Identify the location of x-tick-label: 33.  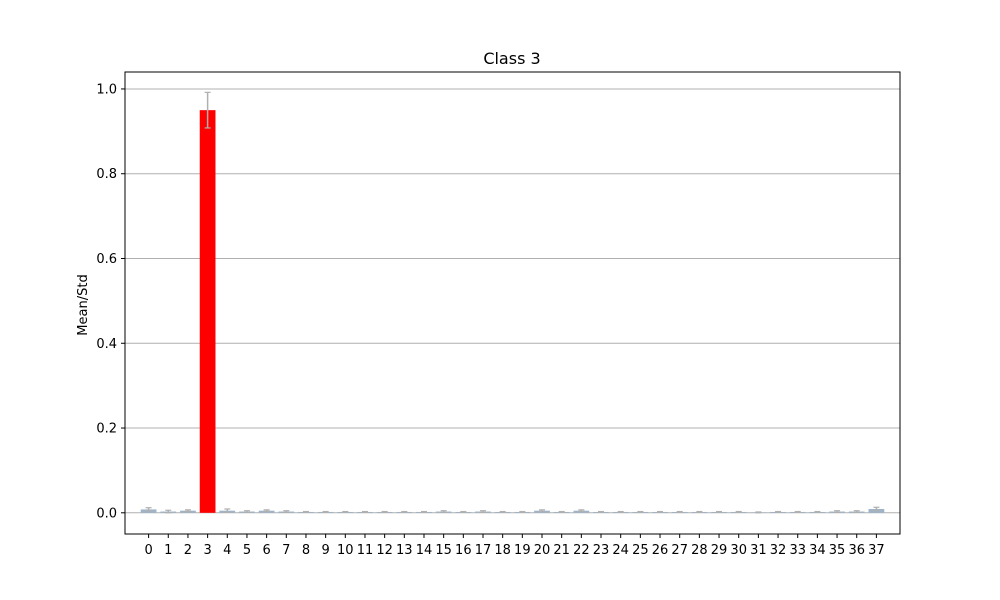
(797, 550).